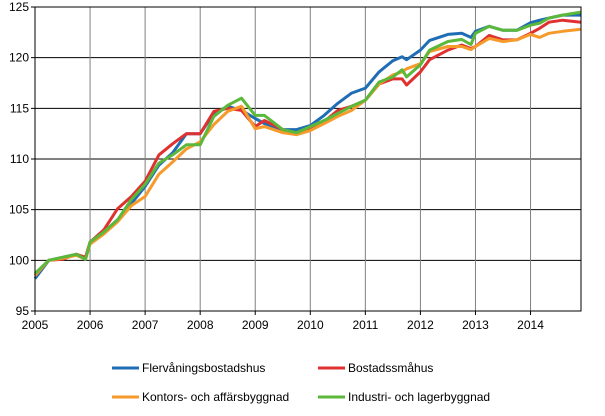 The width and height of the screenshot is (605, 416). What do you see at coordinates (19, 7) in the screenshot?
I see `y-tick-label: 125` at bounding box center [19, 7].